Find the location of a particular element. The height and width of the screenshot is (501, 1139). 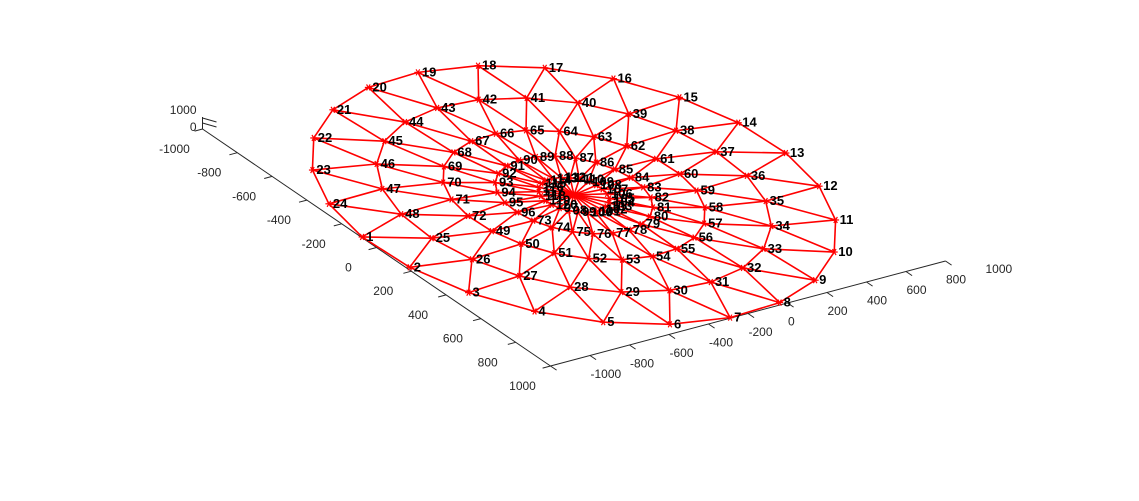

node-label: 120 is located at coordinates (567, 204).